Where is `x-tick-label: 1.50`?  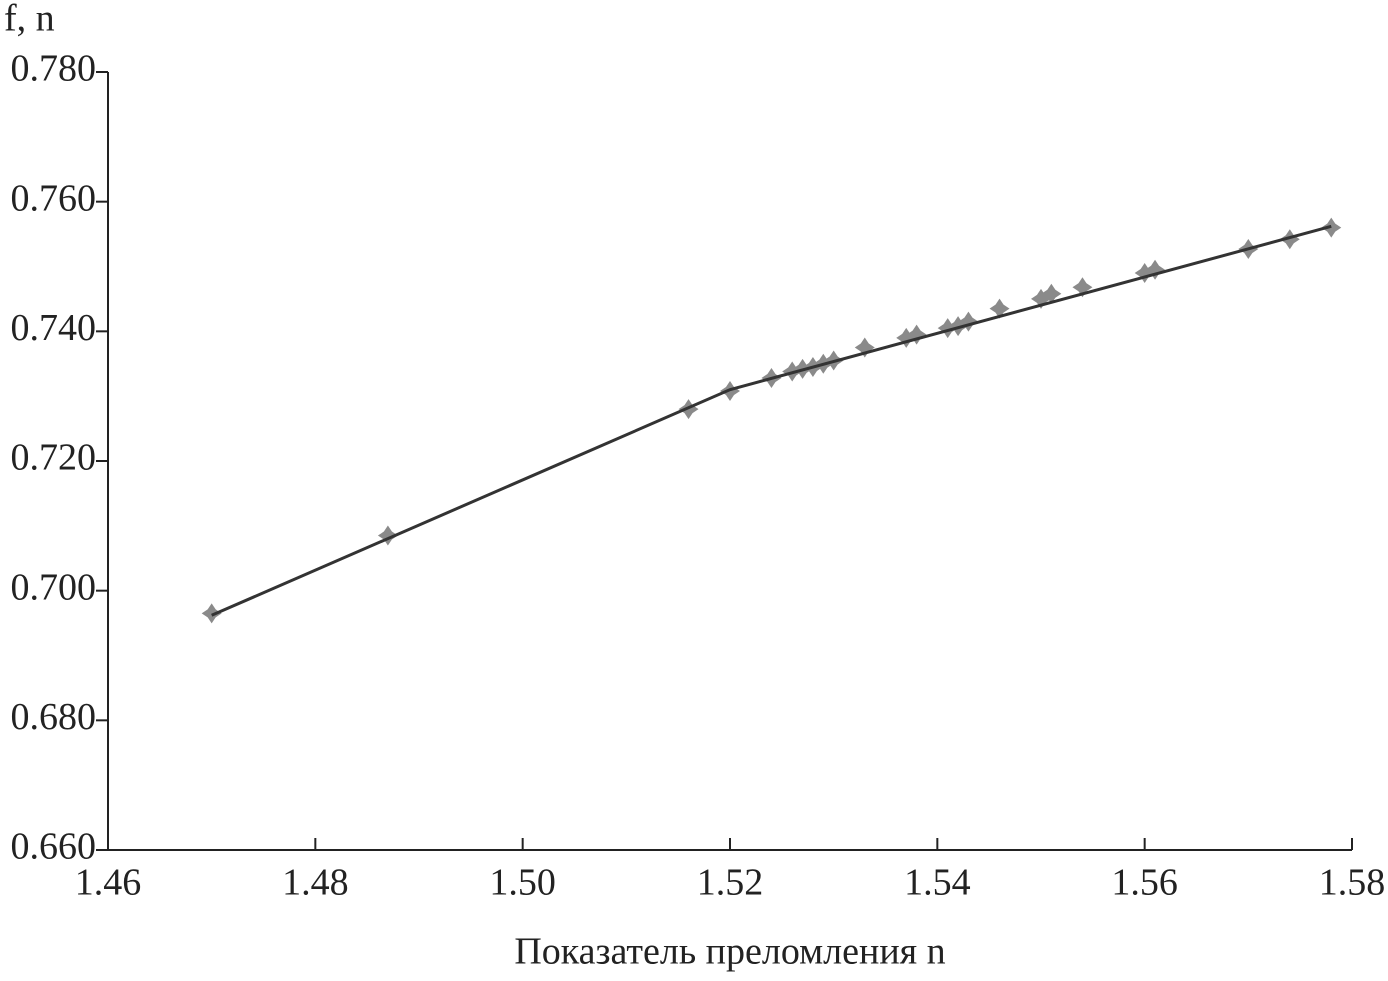
x-tick-label: 1.50 is located at coordinates (522, 883).